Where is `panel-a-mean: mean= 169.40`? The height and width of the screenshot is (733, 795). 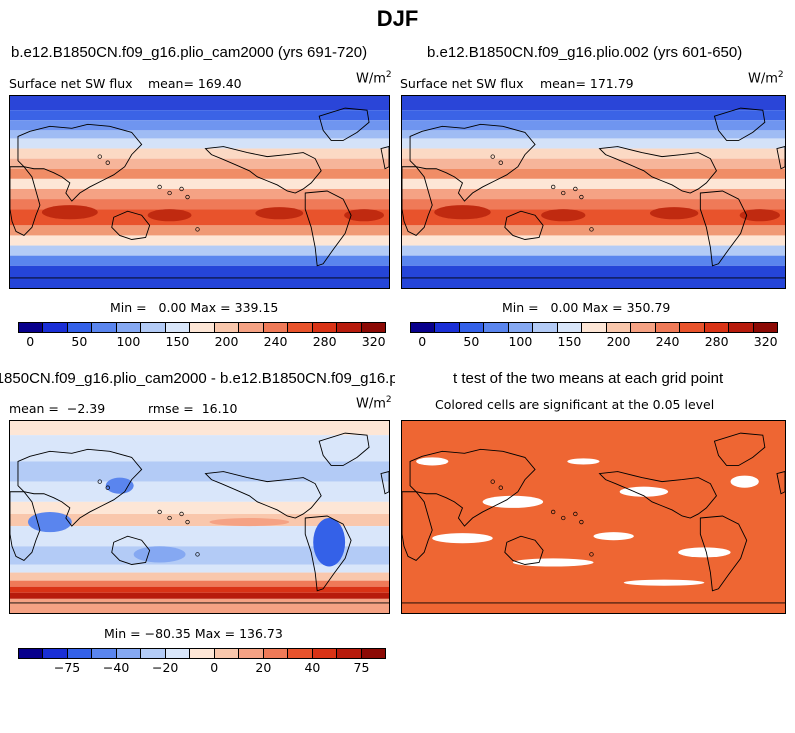
panel-a-mean: mean= 169.40 is located at coordinates (195, 83).